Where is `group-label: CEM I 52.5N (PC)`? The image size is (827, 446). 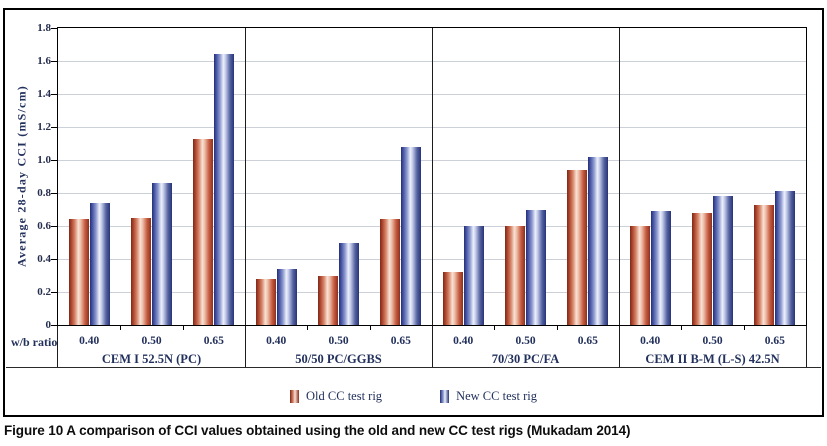 group-label: CEM I 52.5N (PC) is located at coordinates (151, 359).